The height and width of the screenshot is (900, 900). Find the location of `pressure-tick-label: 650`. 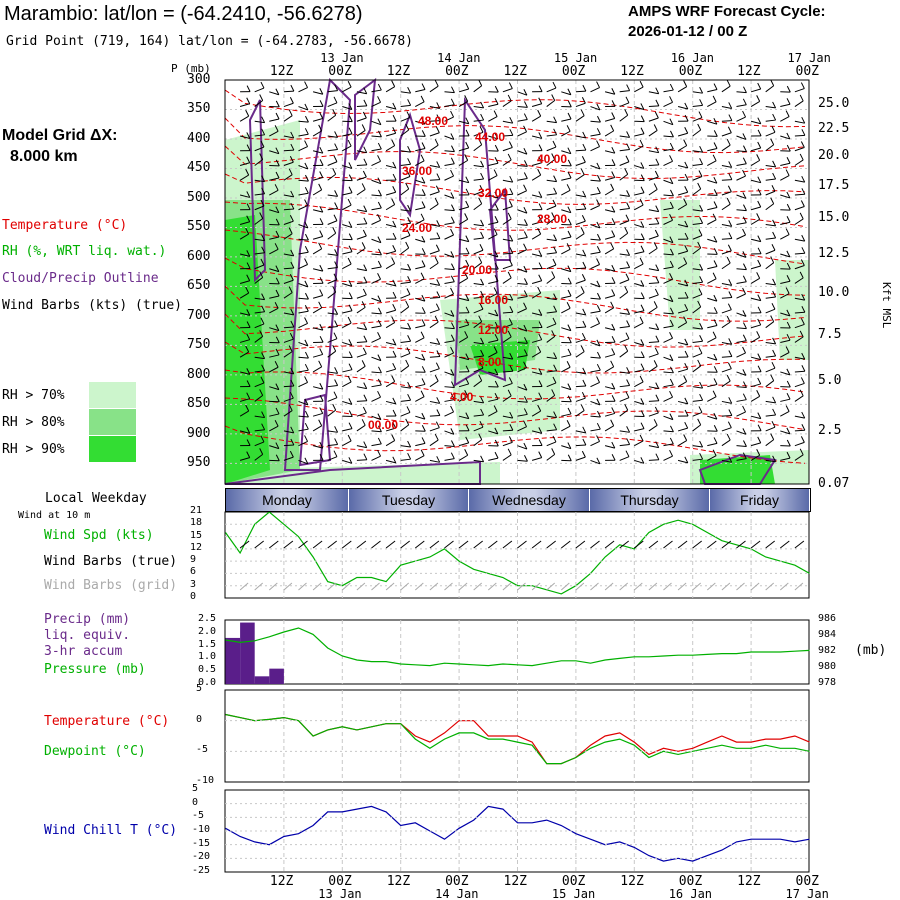

pressure-tick-label: 650 is located at coordinates (199, 286).